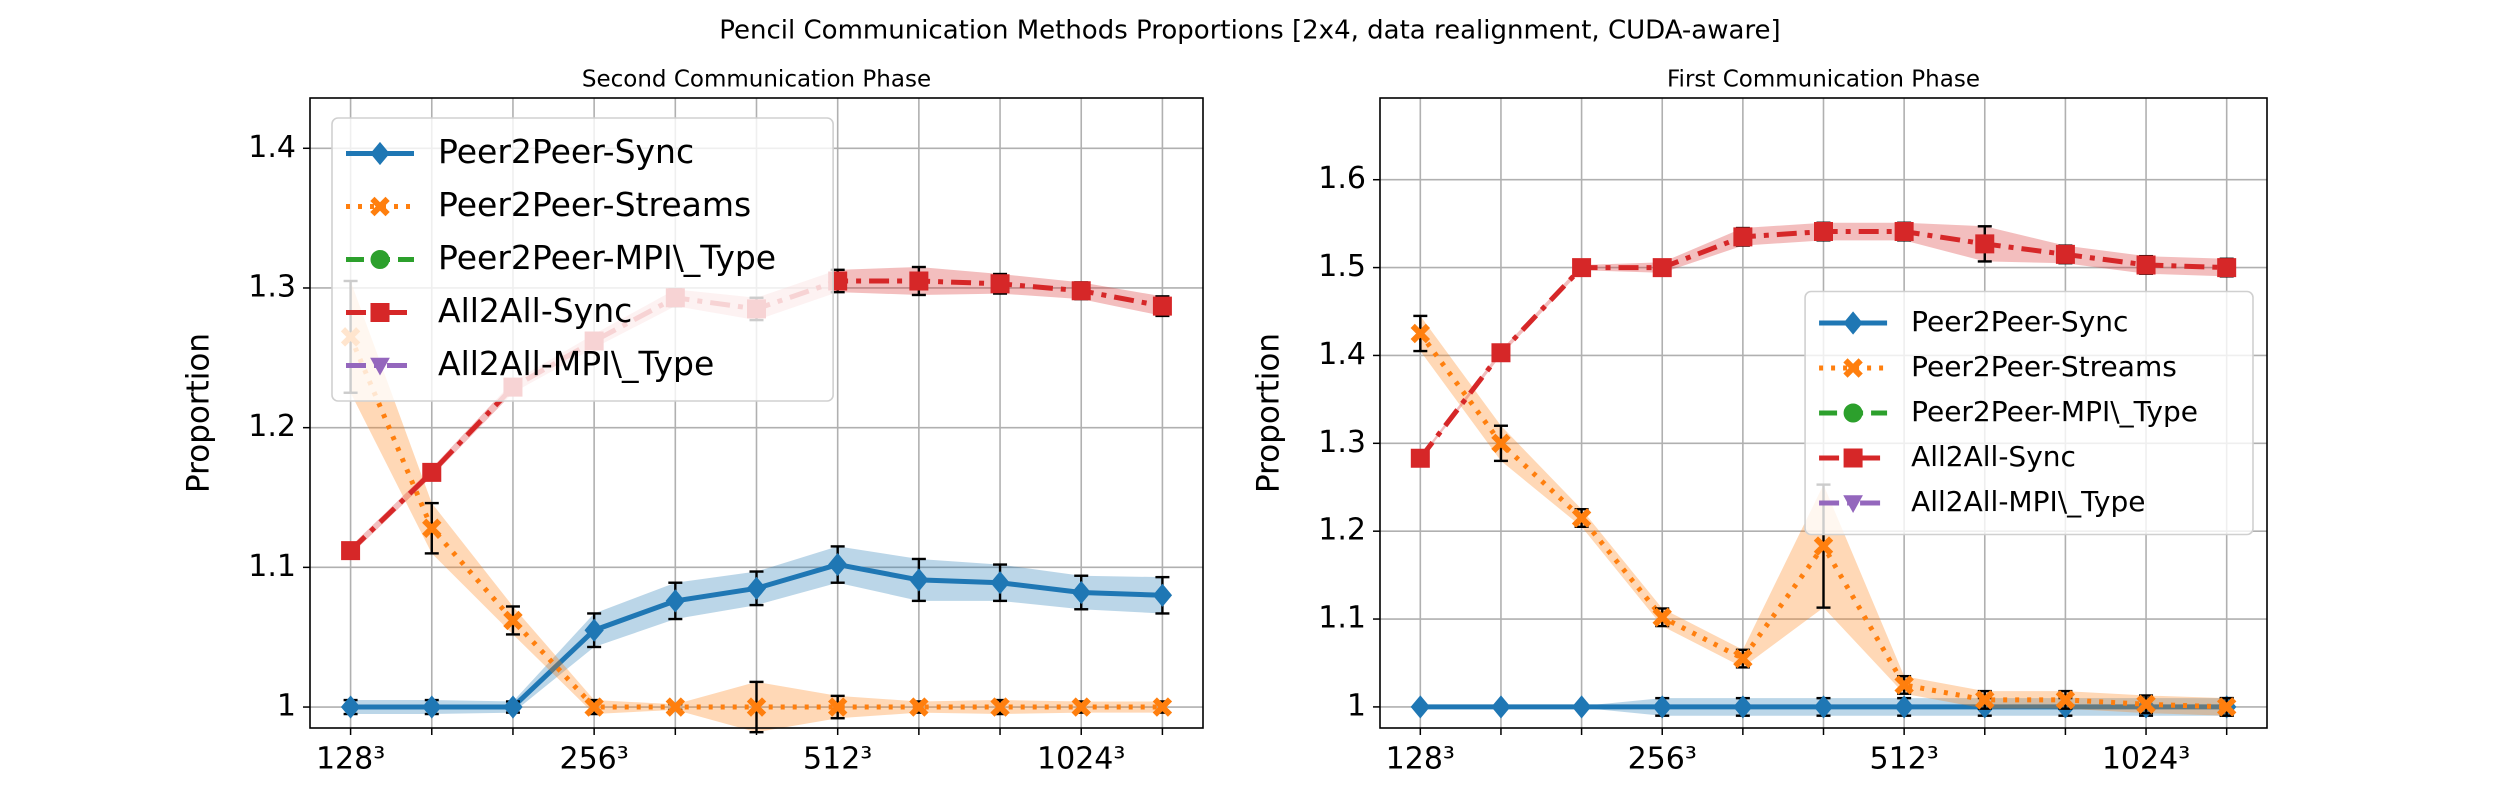 The height and width of the screenshot is (800, 2500). I want to click on y-tick-label: 1.5, so click(1342, 266).